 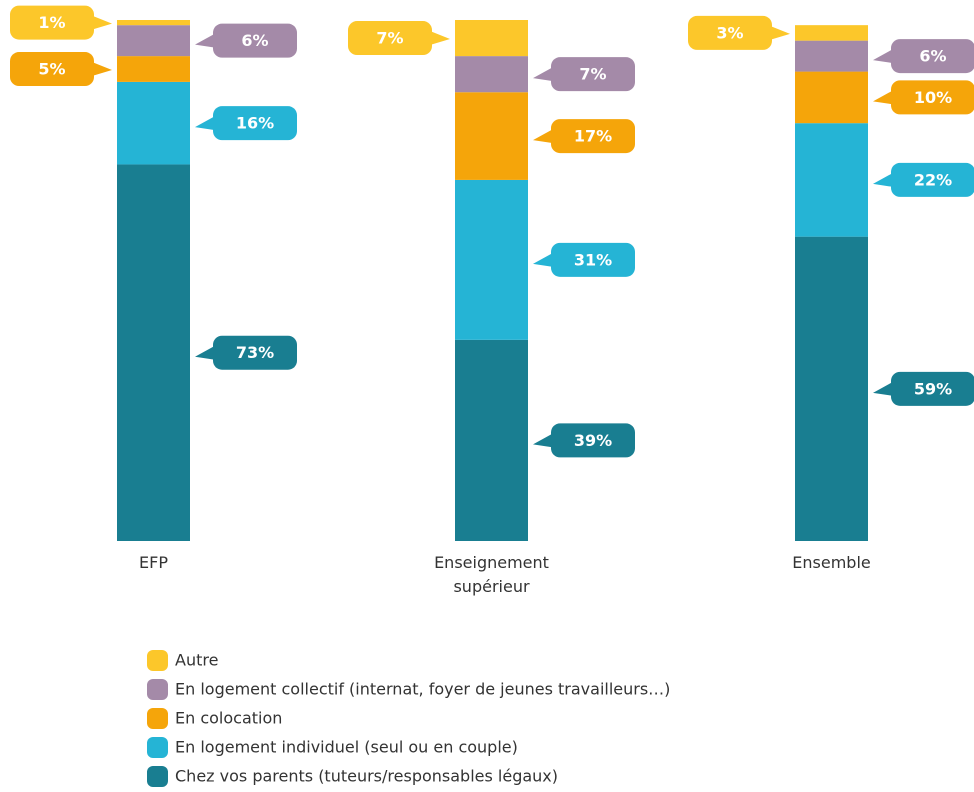 I want to click on data-label: 5%, so click(x=51, y=69).